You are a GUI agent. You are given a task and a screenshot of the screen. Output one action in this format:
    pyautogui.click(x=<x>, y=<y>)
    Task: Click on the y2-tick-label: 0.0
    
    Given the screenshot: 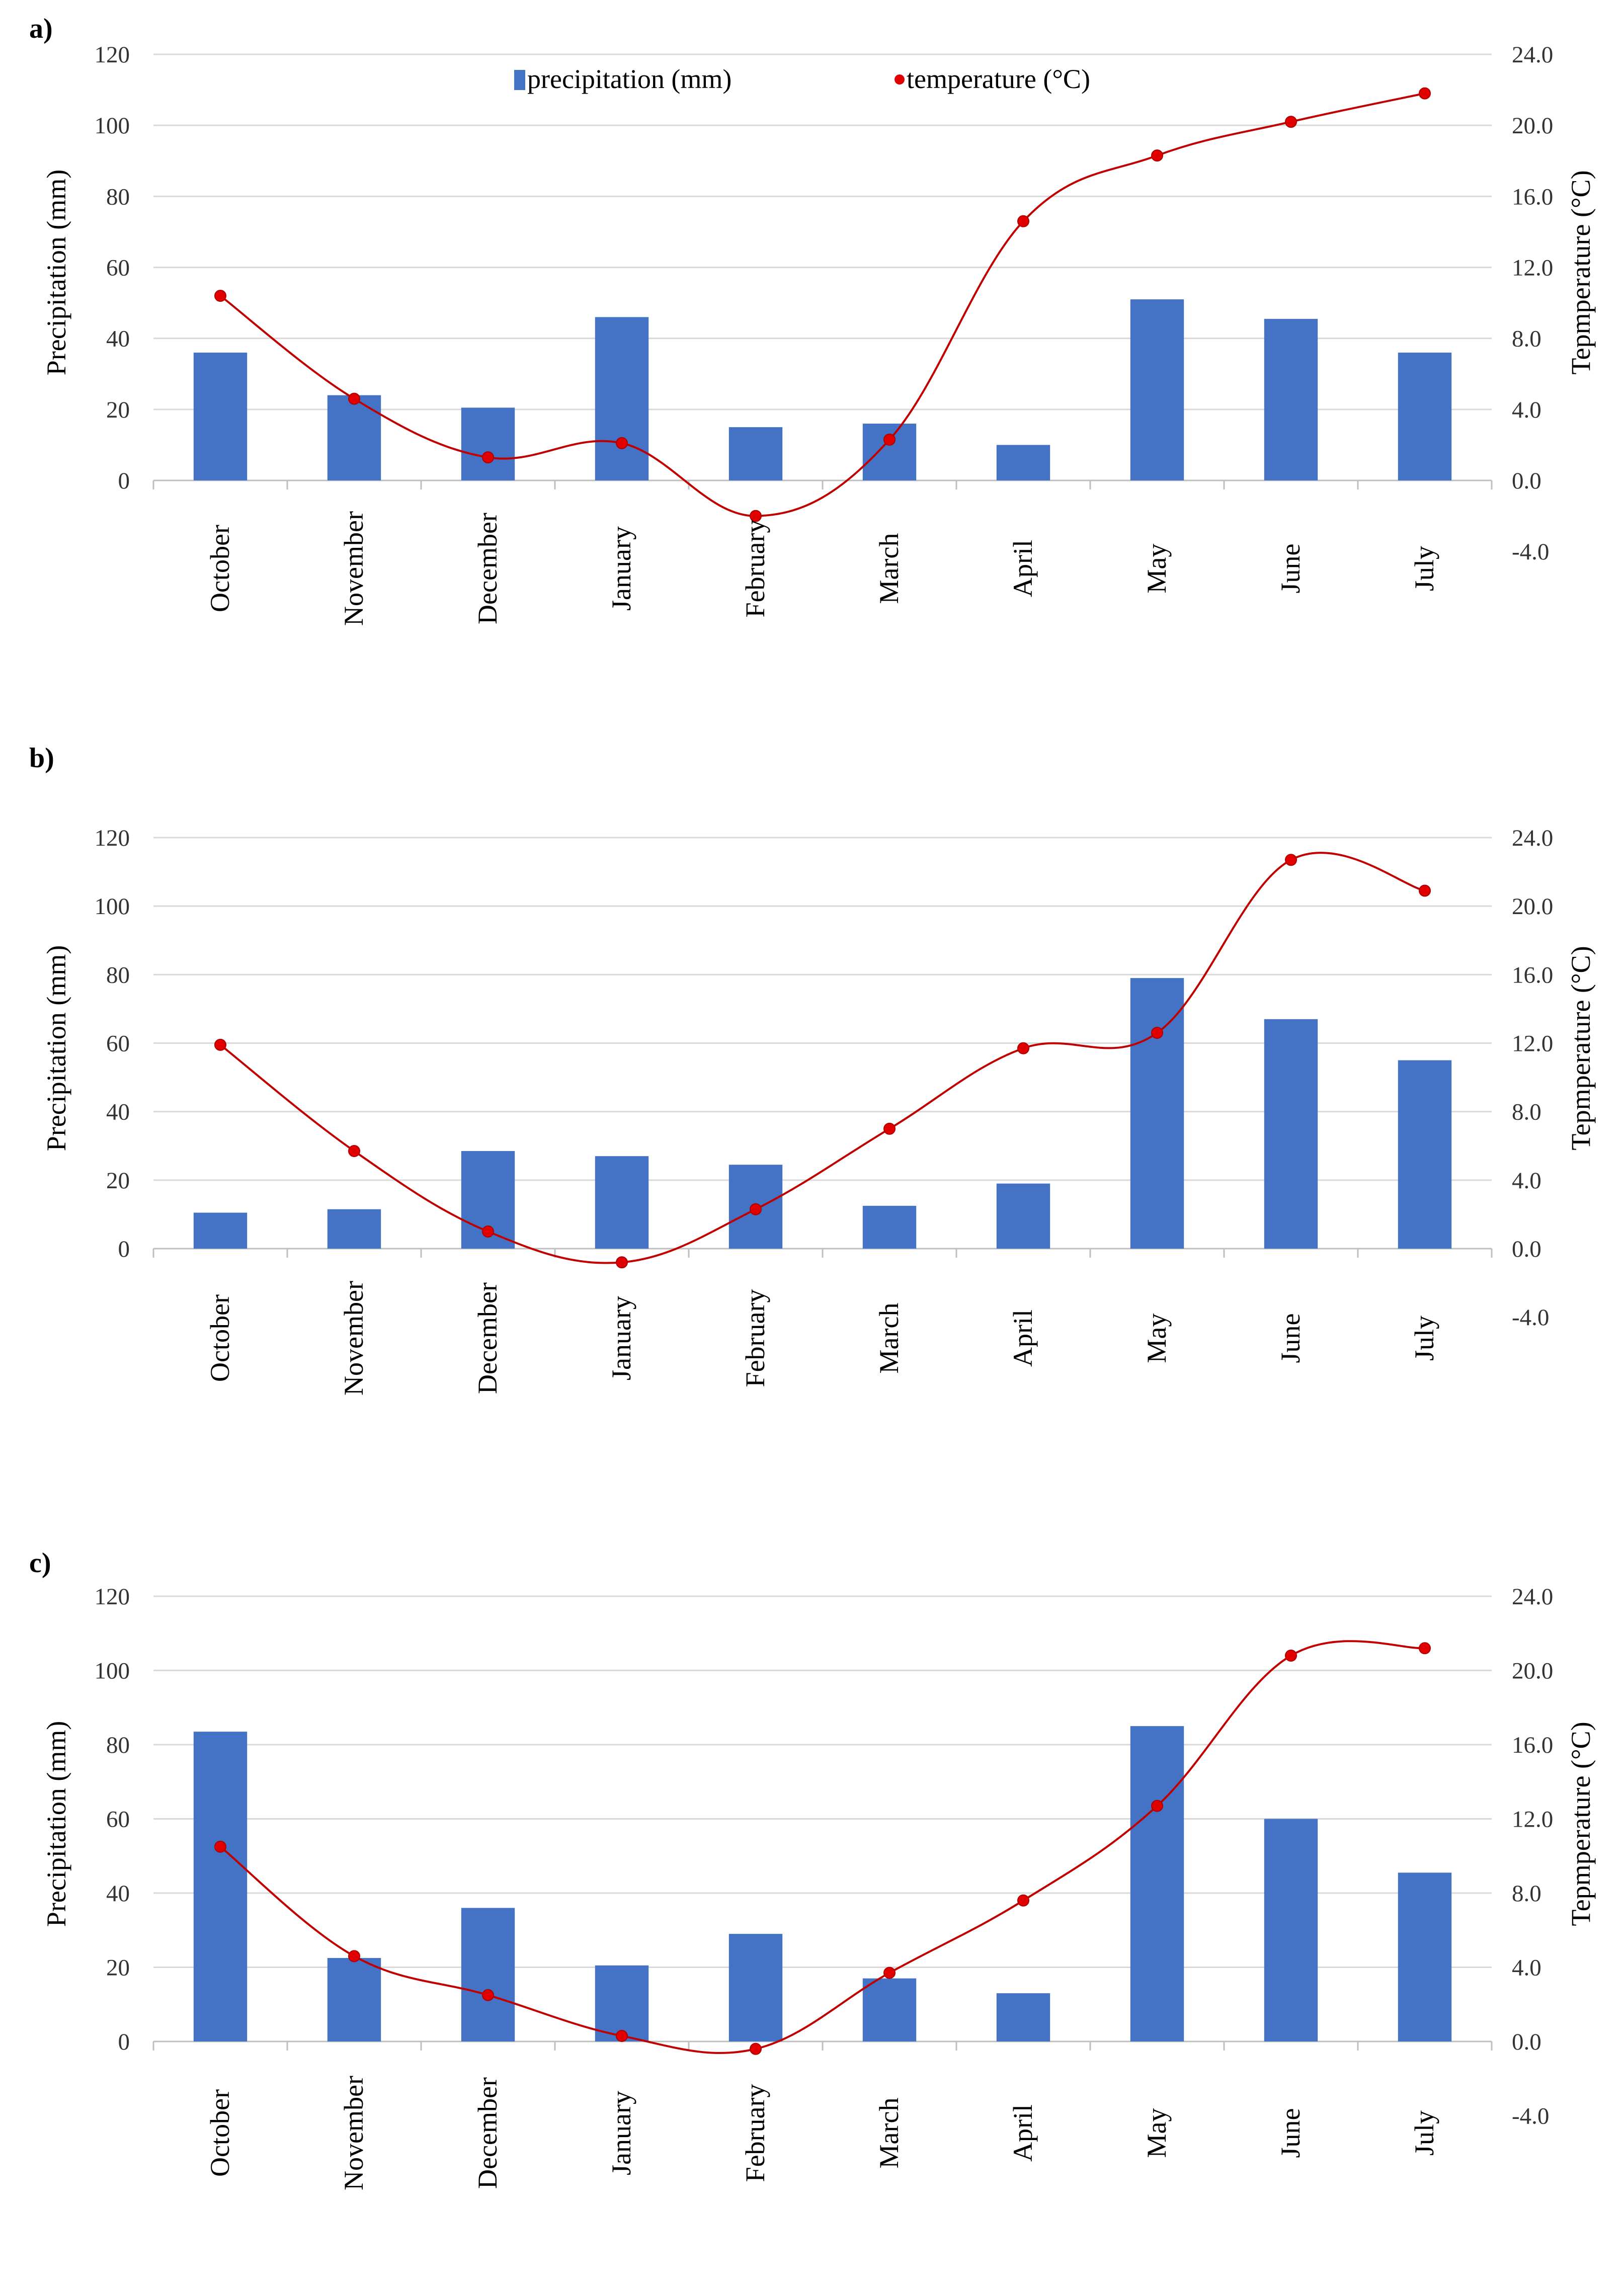 What is the action you would take?
    pyautogui.click(x=1526, y=481)
    